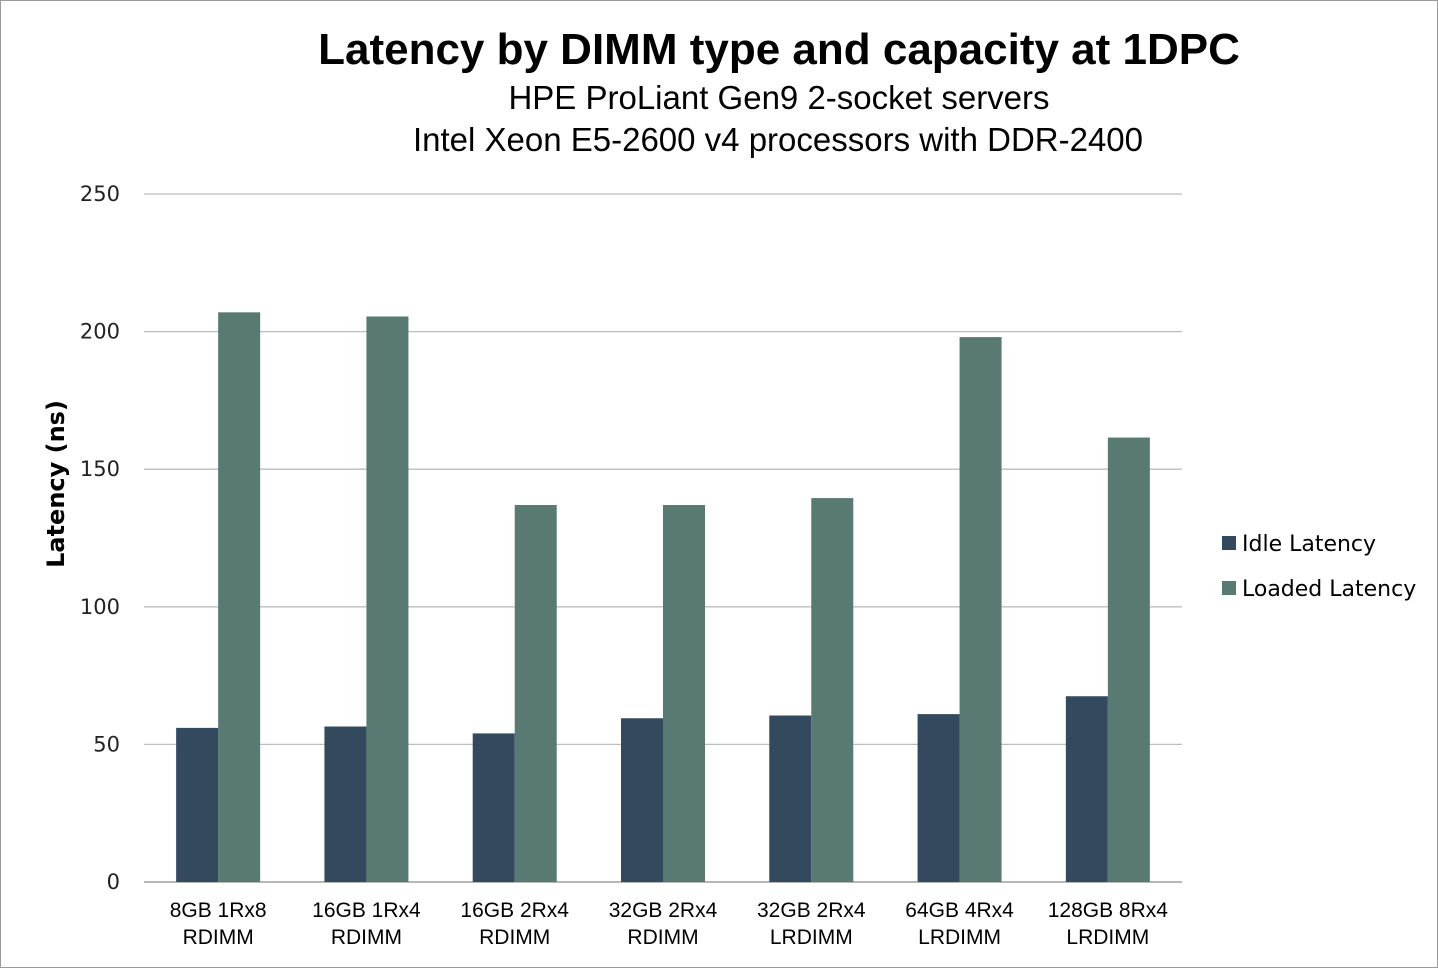  I want to click on y-tick-label: 250, so click(100, 194).